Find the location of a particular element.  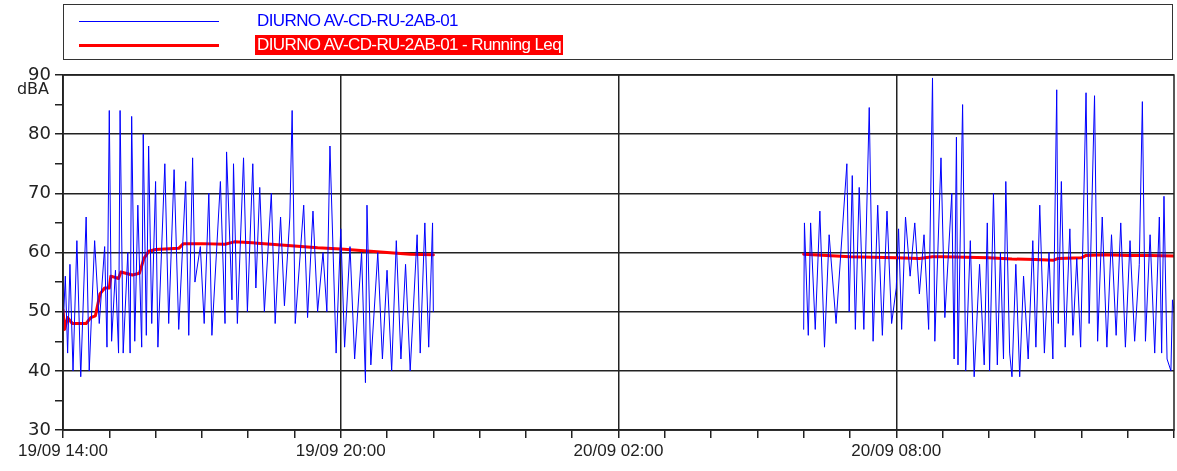

x-tick-label: 20/09 08:00 is located at coordinates (896, 450).